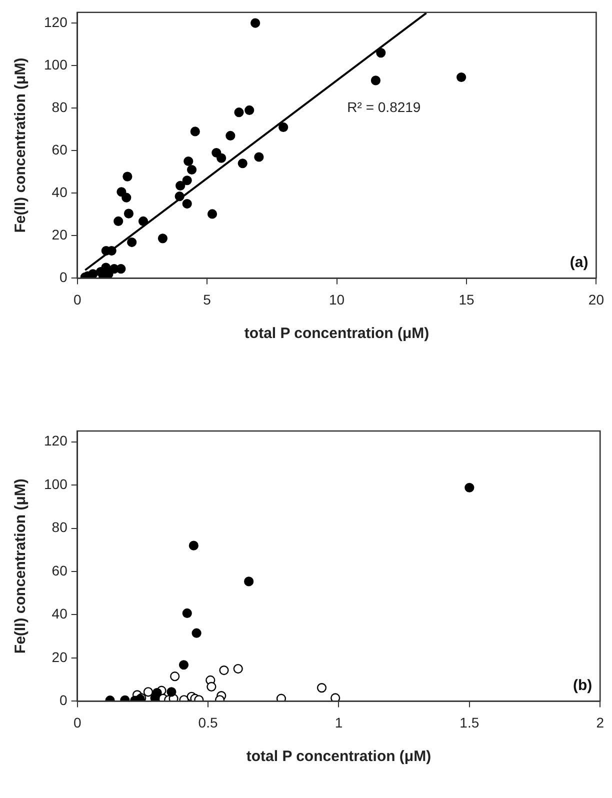 Image resolution: width=612 pixels, height=798 pixels. I want to click on x-tick-label: 1, so click(338, 722).